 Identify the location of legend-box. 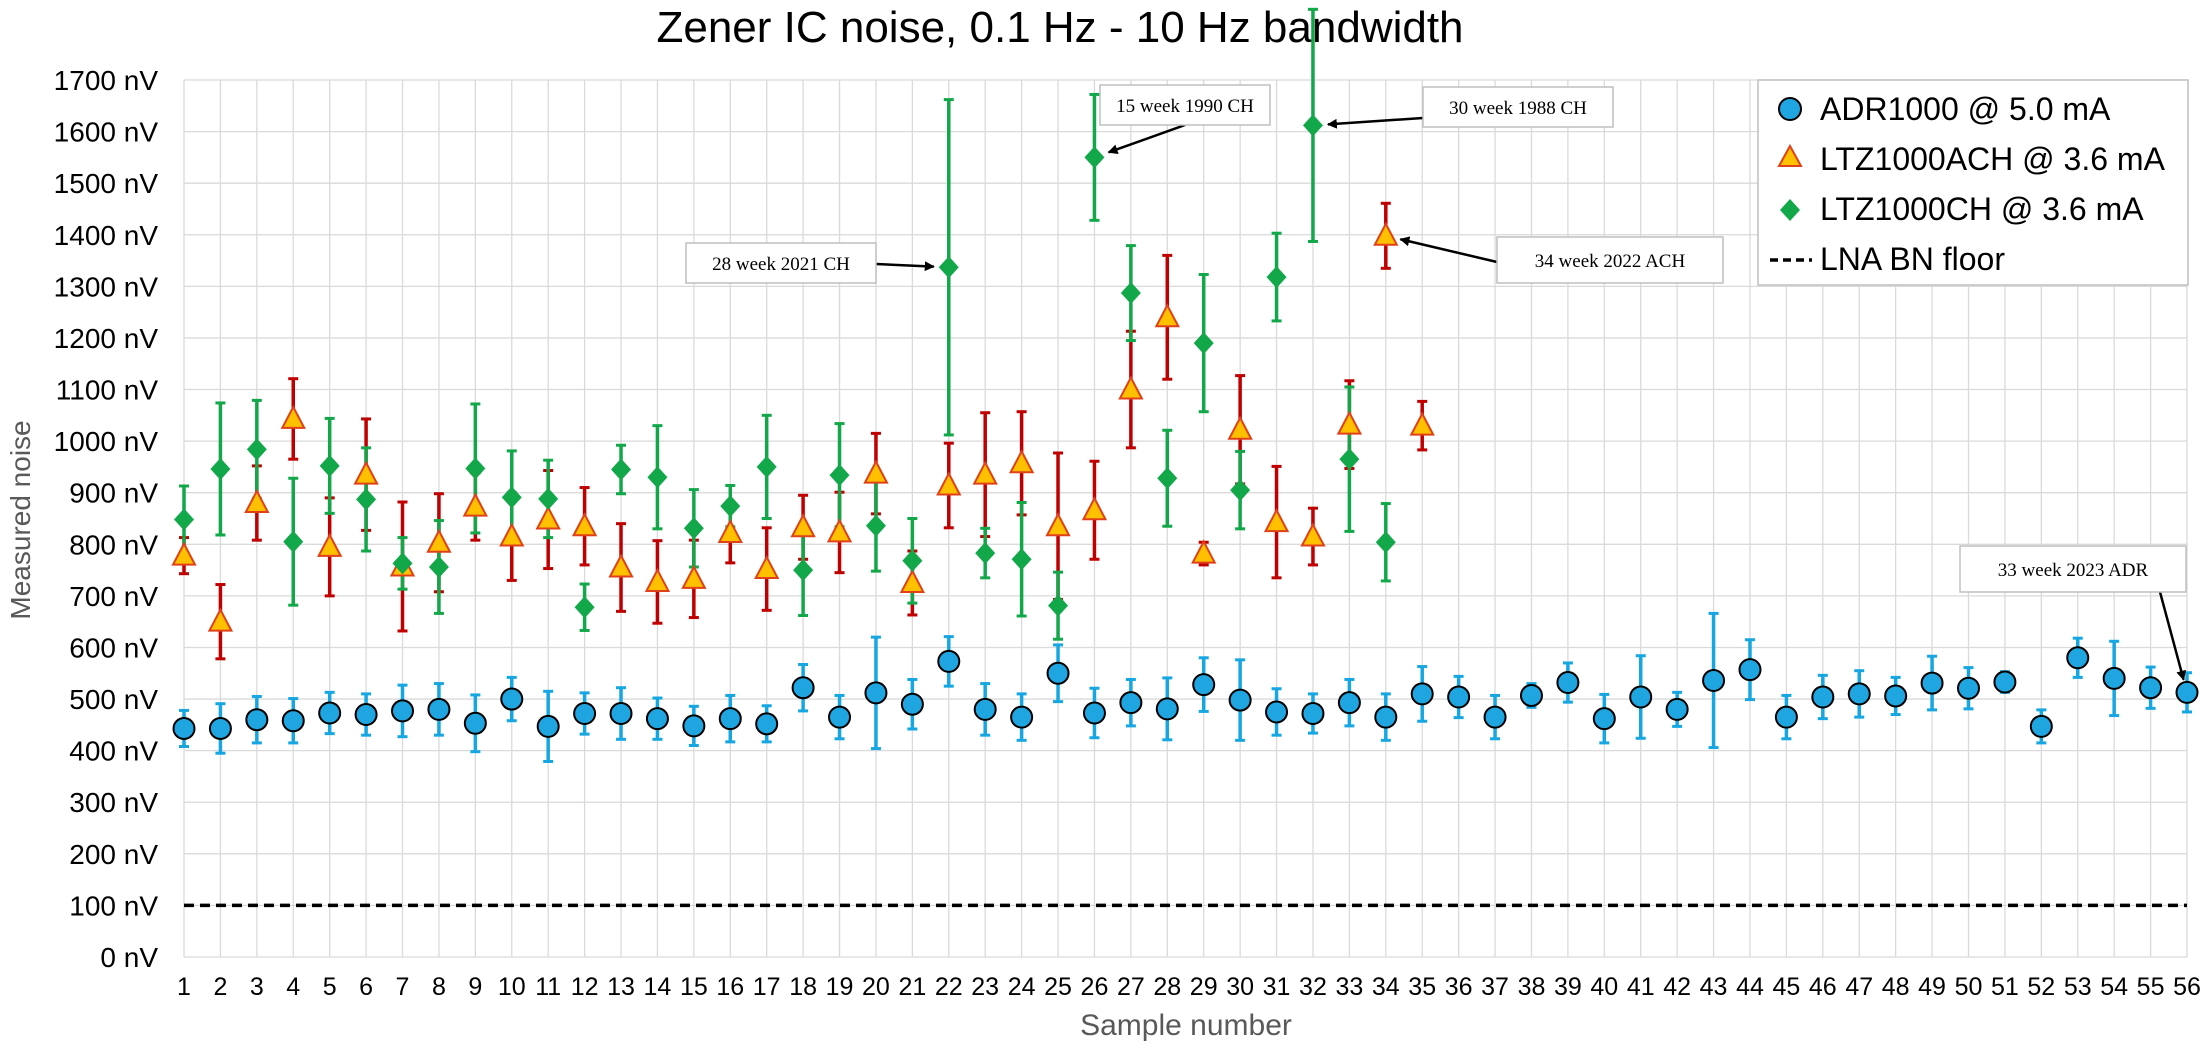
(1973, 182).